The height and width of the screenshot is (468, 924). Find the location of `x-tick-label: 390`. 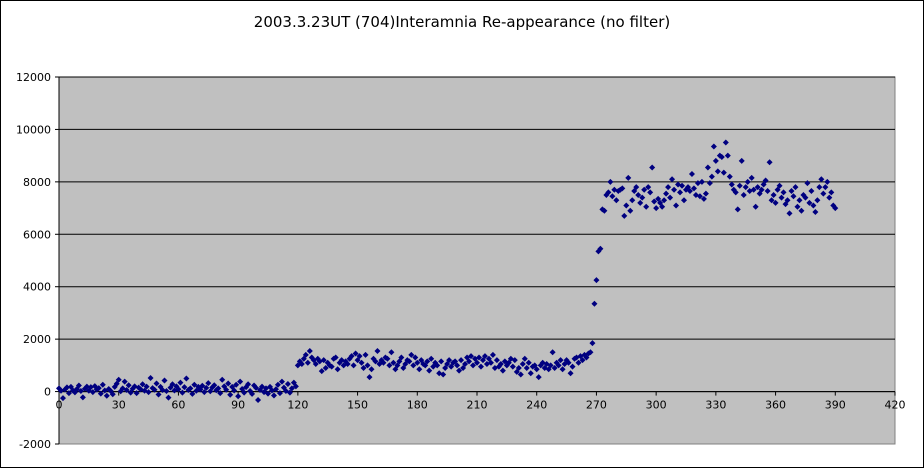

x-tick-label: 390 is located at coordinates (835, 405).